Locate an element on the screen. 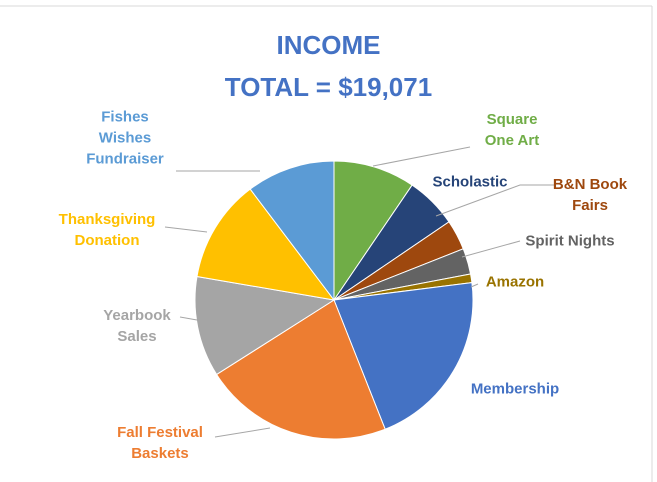 Image resolution: width=657 pixels, height=482 pixels. slice-label: Yearbook Sales is located at coordinates (137, 326).